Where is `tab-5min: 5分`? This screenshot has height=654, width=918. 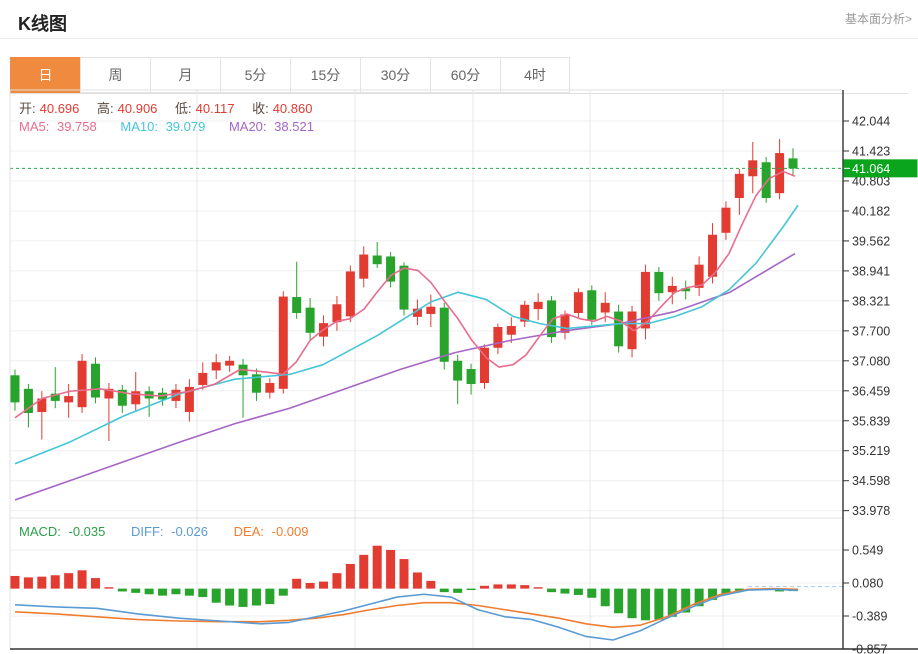
tab-5min: 5分 is located at coordinates (255, 75).